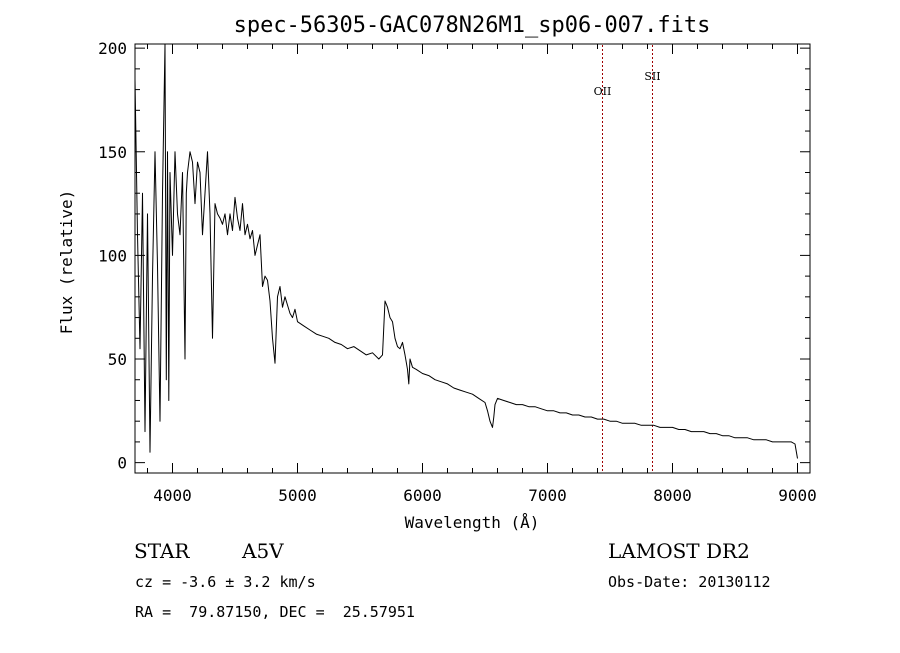 The height and width of the screenshot is (653, 900). Describe the element at coordinates (122, 463) in the screenshot. I see `y-tick-label: 0` at that location.